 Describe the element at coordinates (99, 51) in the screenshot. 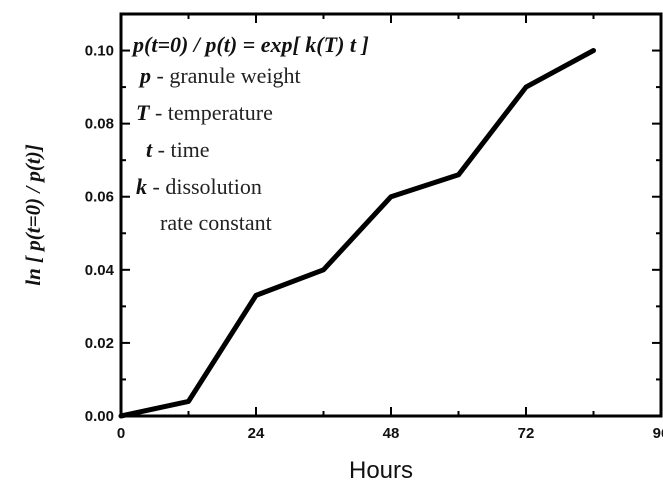

I see `y-tick-label: 0.10` at that location.